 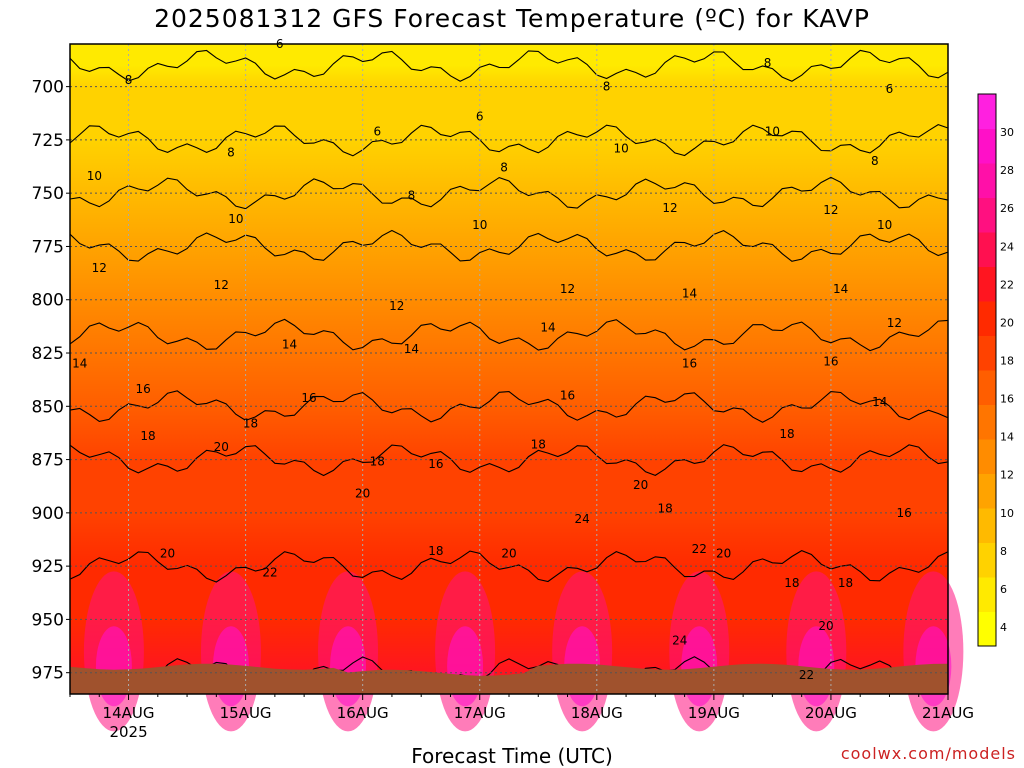 I want to click on colorbar: 4 6 8 10 12 14 16 18 20 22 24 26 28 30, so click(x=995, y=370).